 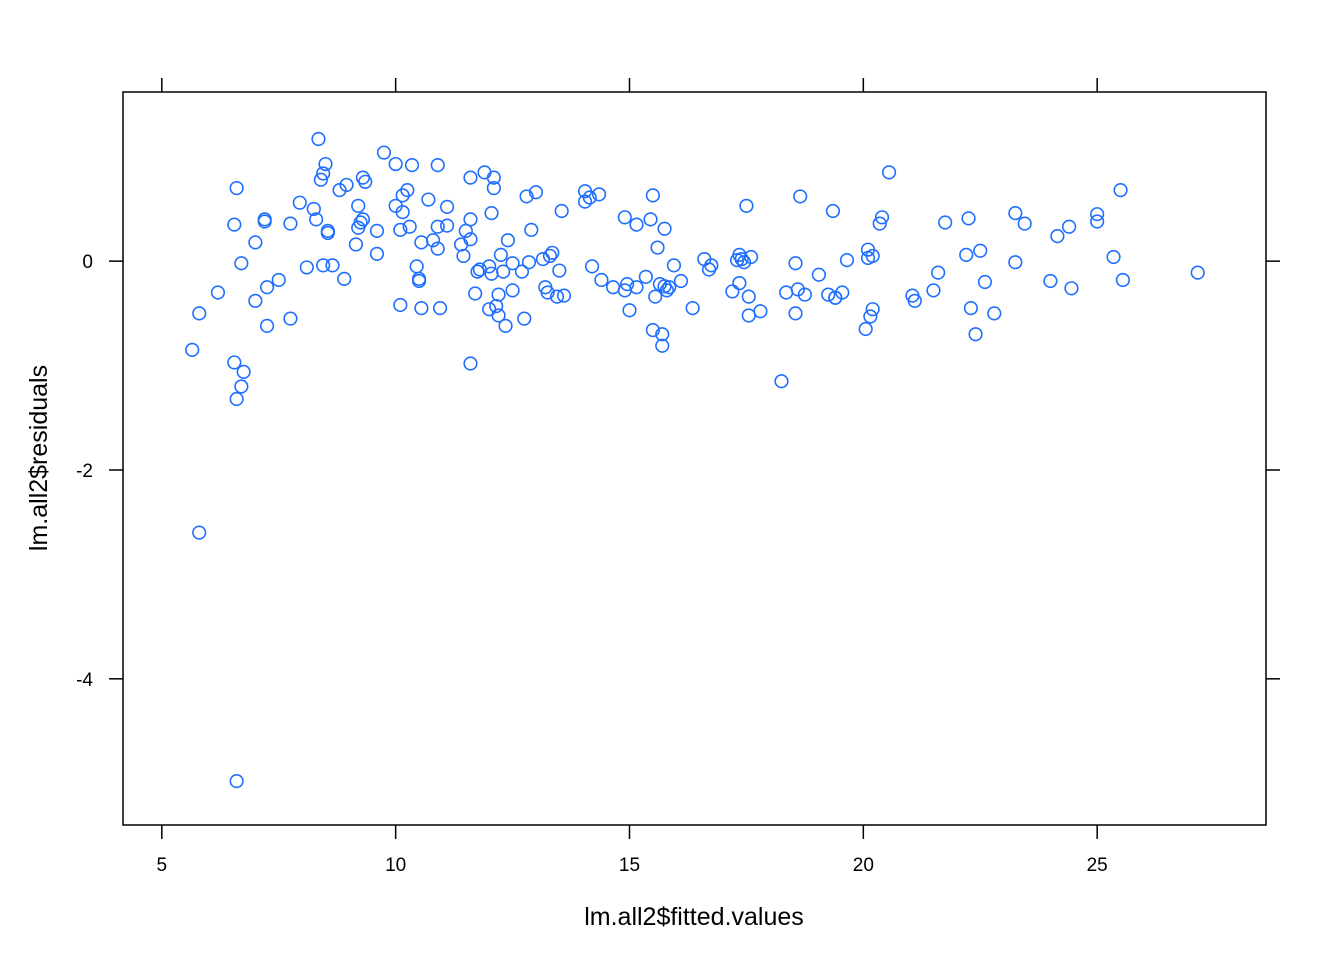 I want to click on x-tick-label: 15, so click(x=629, y=865).